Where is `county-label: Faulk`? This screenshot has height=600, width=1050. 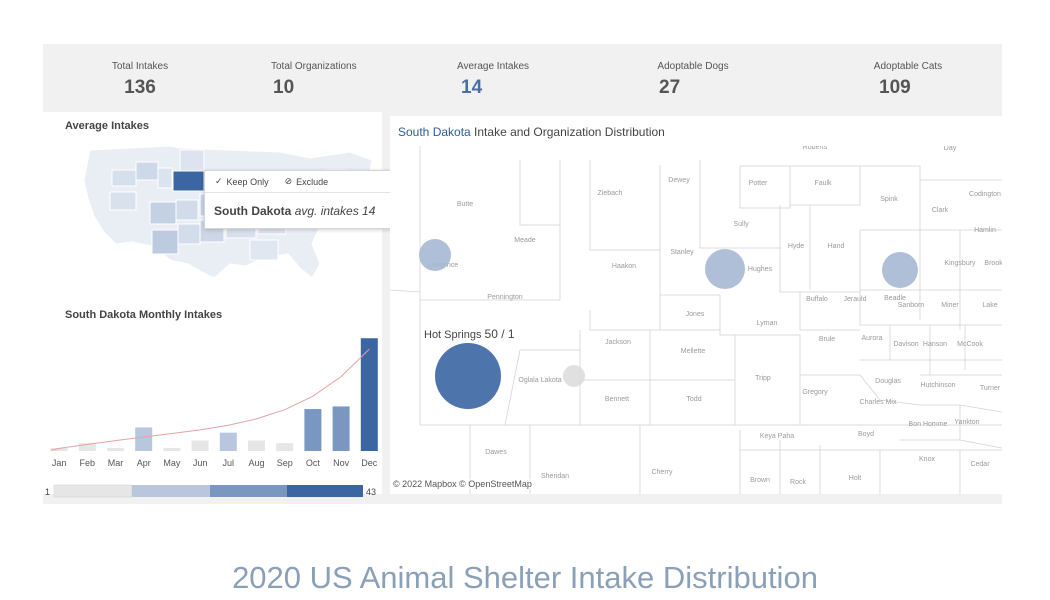 county-label: Faulk is located at coordinates (823, 183).